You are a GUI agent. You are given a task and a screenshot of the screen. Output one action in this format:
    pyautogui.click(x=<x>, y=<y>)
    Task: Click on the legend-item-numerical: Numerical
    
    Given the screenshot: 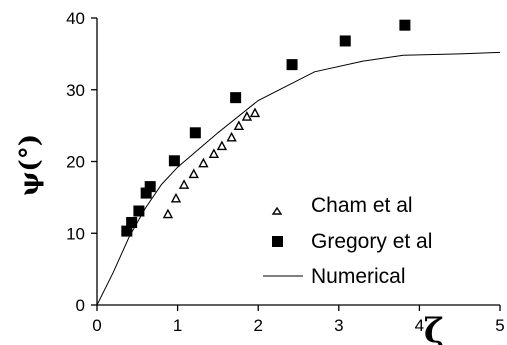 What is the action you would take?
    pyautogui.click(x=334, y=276)
    